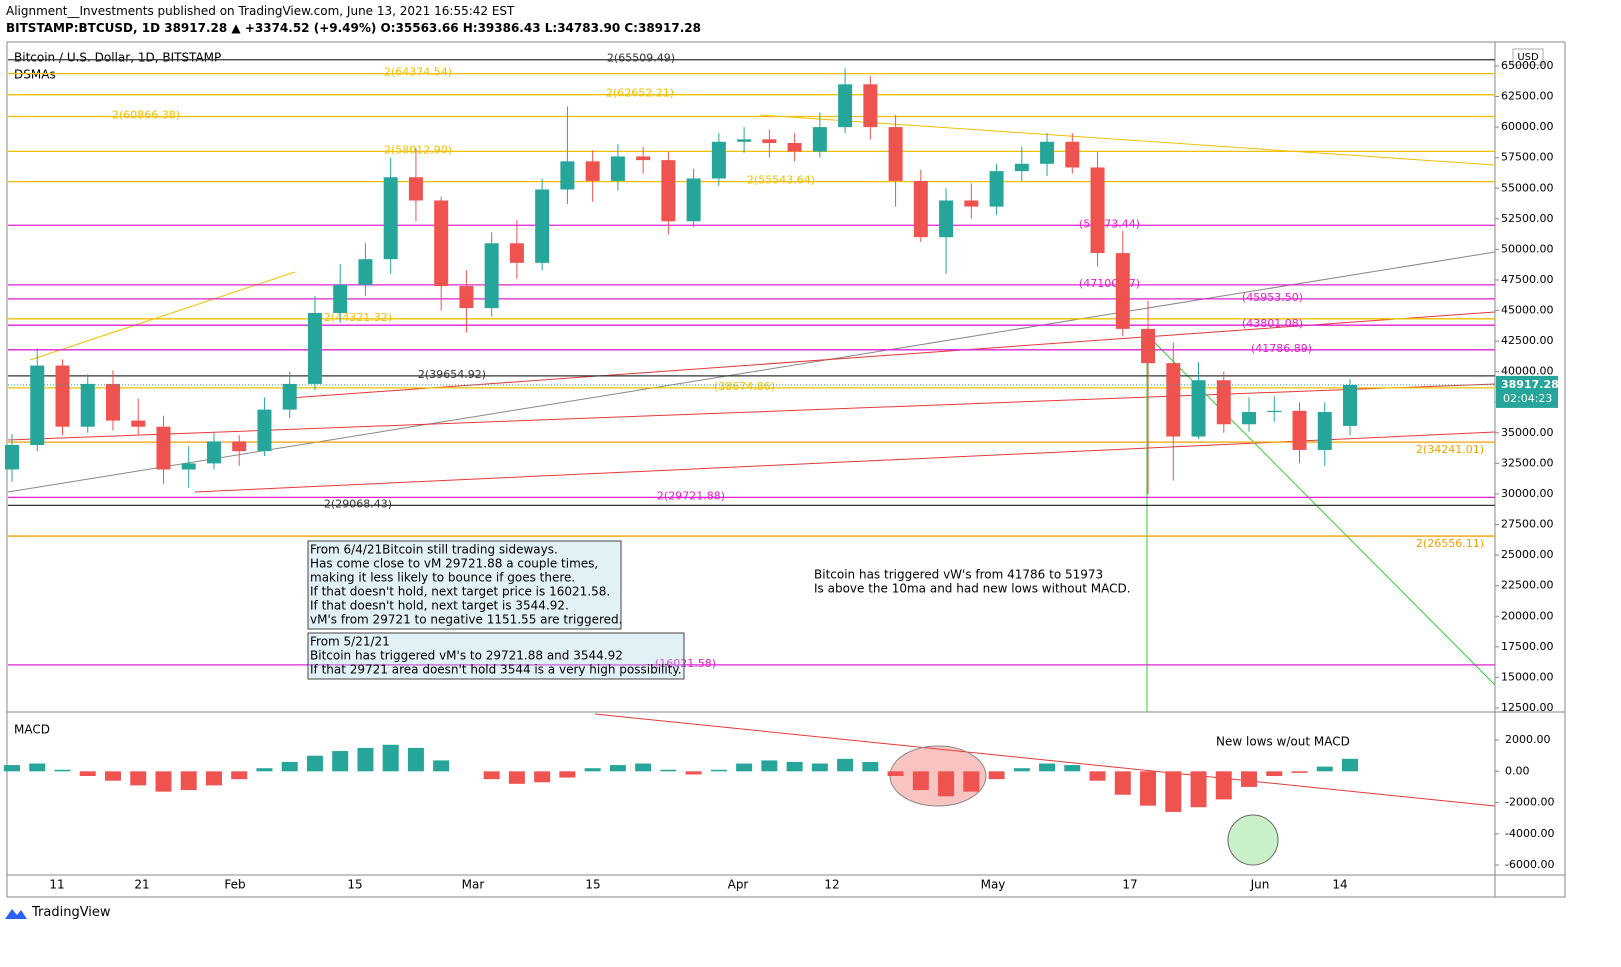 This screenshot has width=1621, height=967. I want to click on macd-y-tick-label: -6000.00, so click(1529, 864).